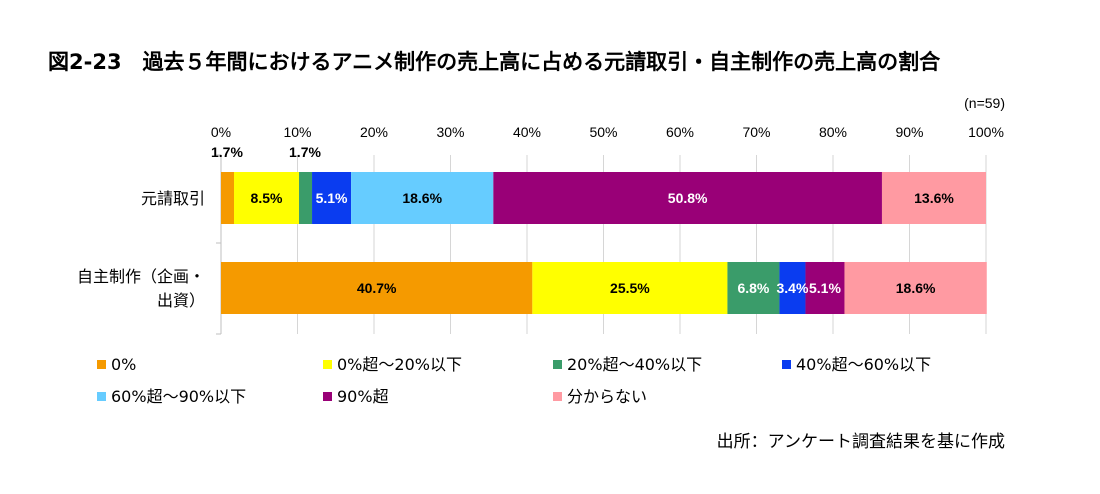 The width and height of the screenshot is (1100, 494). I want to click on x-tick-label: 30%, so click(450, 132).